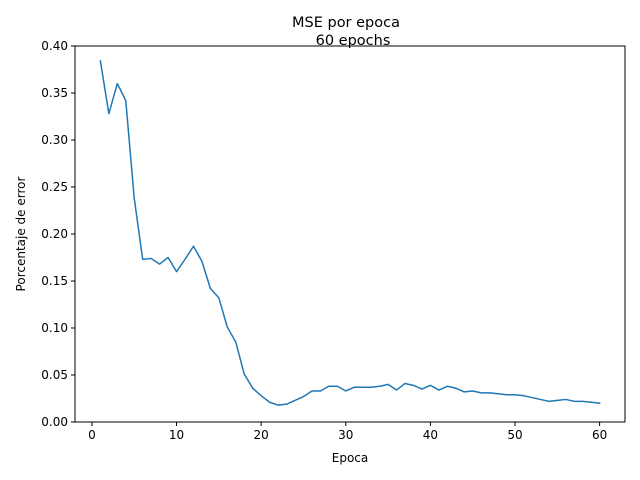 This screenshot has width=640, height=480. Describe the element at coordinates (54, 281) in the screenshot. I see `y-tick-label: 0.15` at that location.